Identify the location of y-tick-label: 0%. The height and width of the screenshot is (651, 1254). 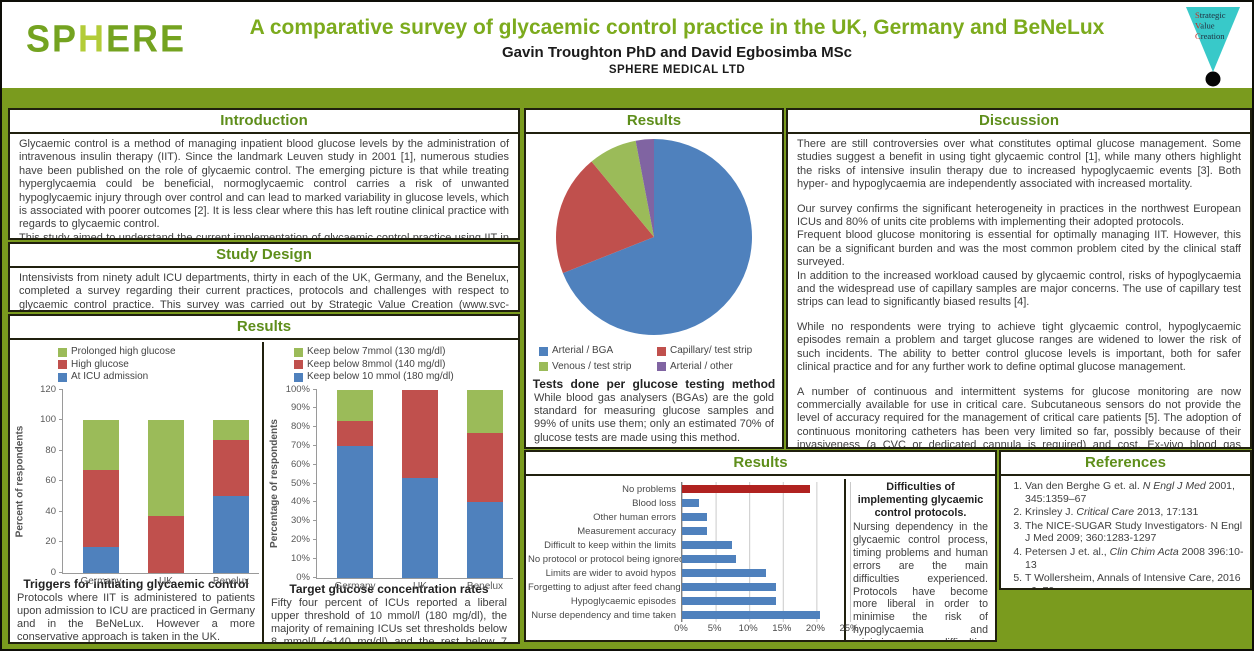
(303, 577).